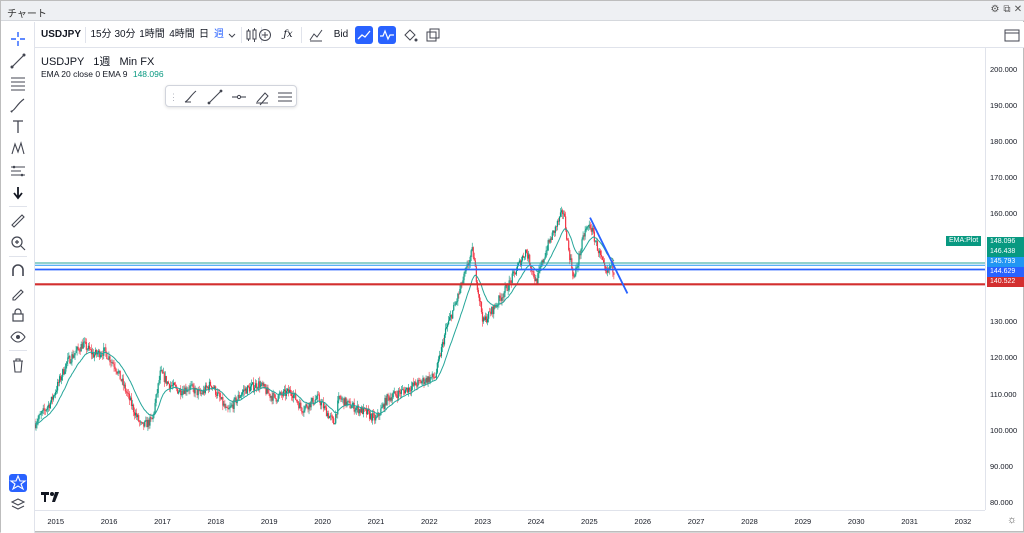 The width and height of the screenshot is (1024, 533). What do you see at coordinates (995, 9) in the screenshot?
I see `settings-icon: ⚙` at bounding box center [995, 9].